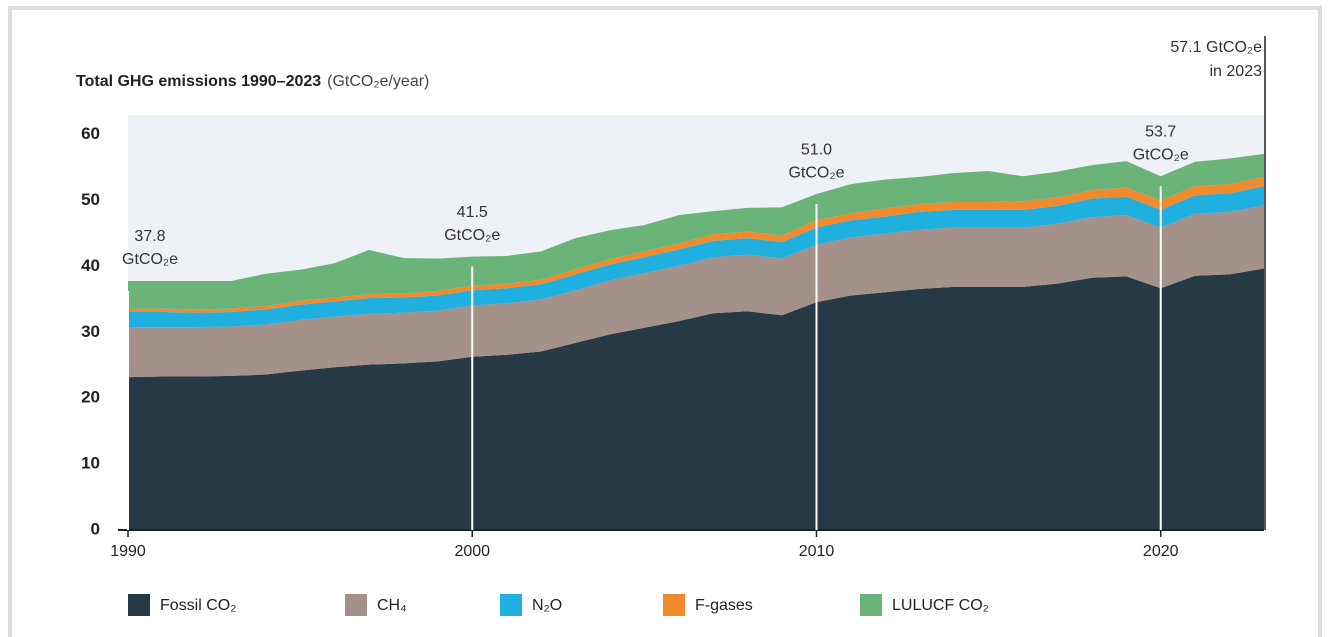 Image resolution: width=1330 pixels, height=637 pixels. Describe the element at coordinates (472, 551) in the screenshot. I see `x-tick-label: 2000` at that location.